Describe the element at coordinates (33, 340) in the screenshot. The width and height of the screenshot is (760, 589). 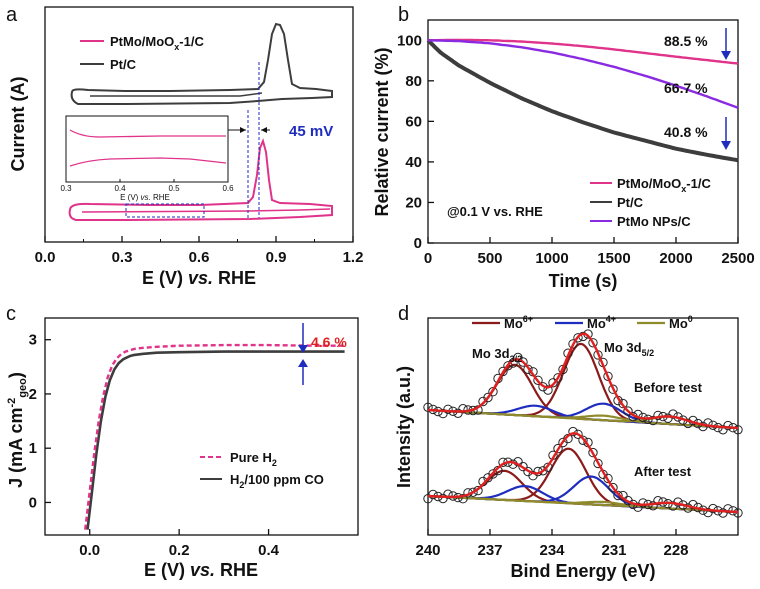
I see `panel-c-ytick-label: 3` at that location.